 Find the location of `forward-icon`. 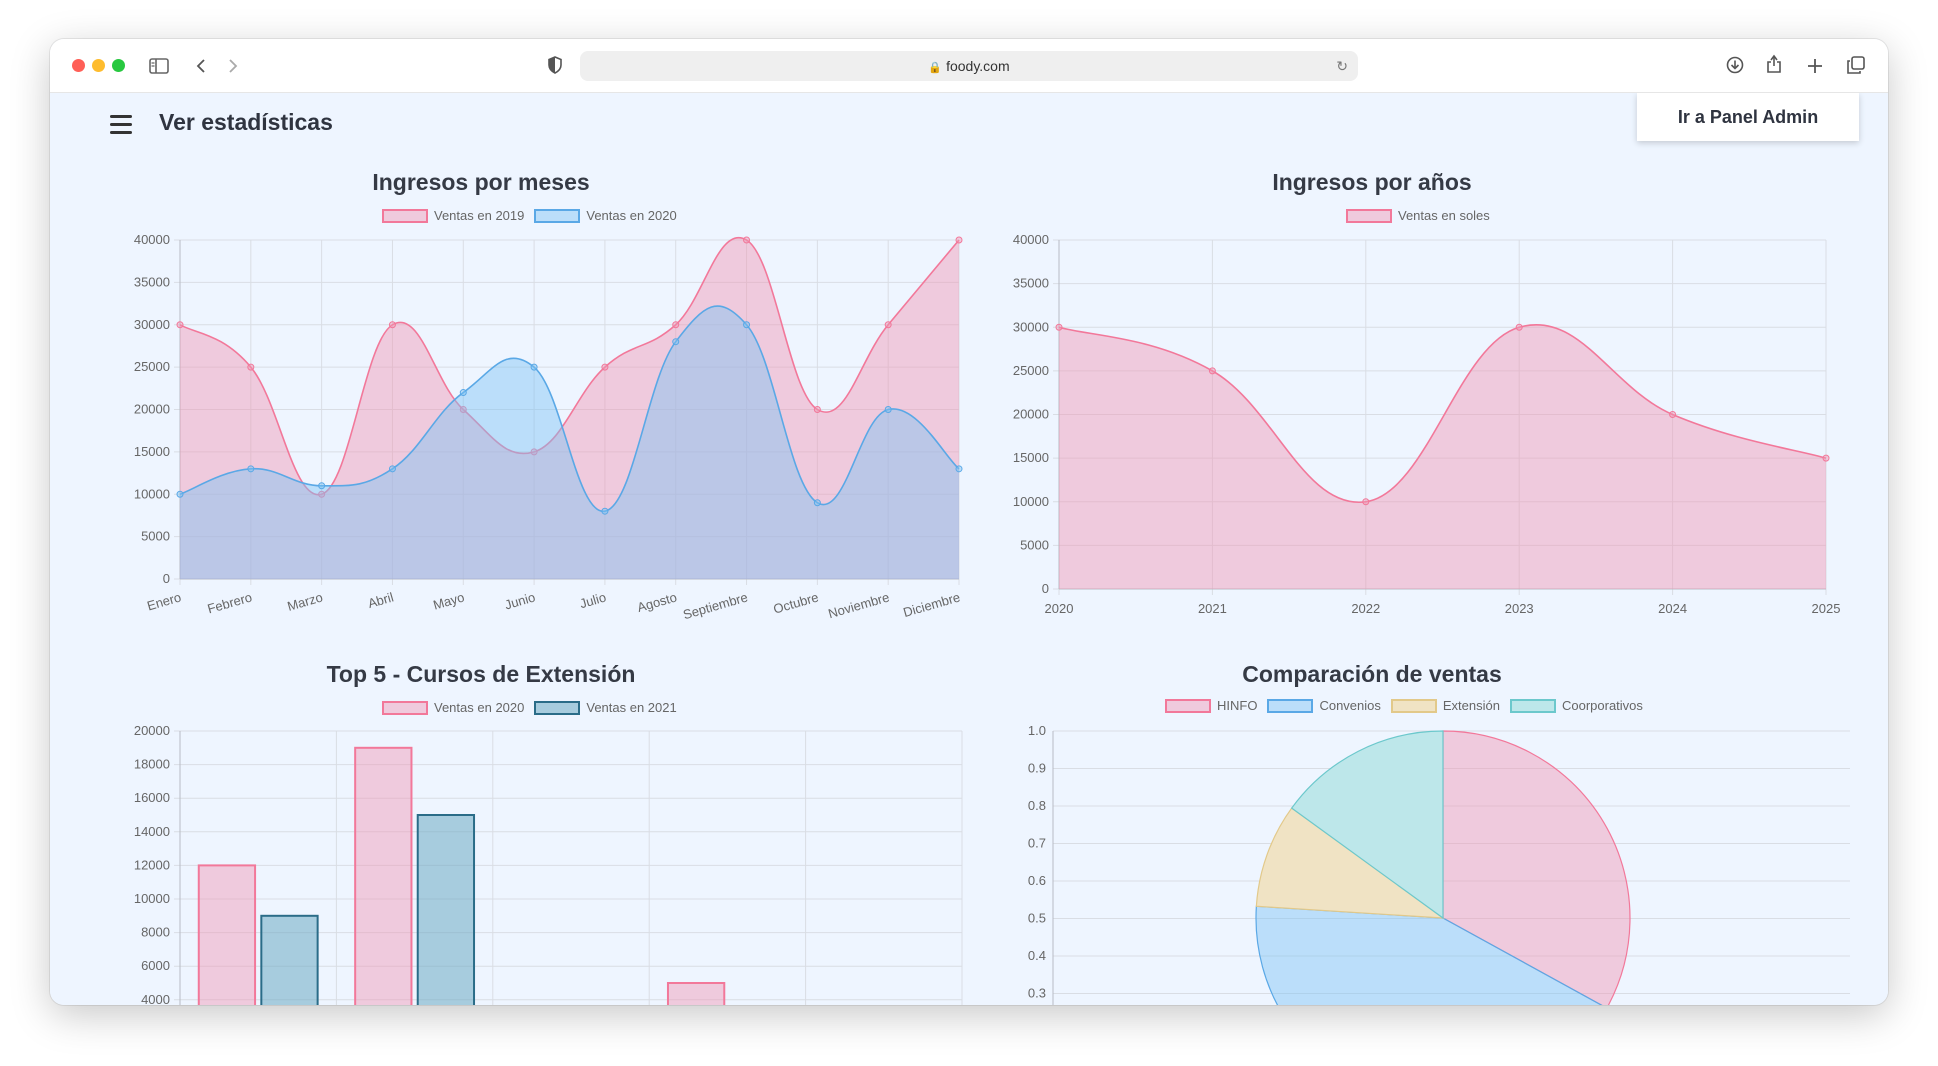

forward-icon is located at coordinates (233, 65).